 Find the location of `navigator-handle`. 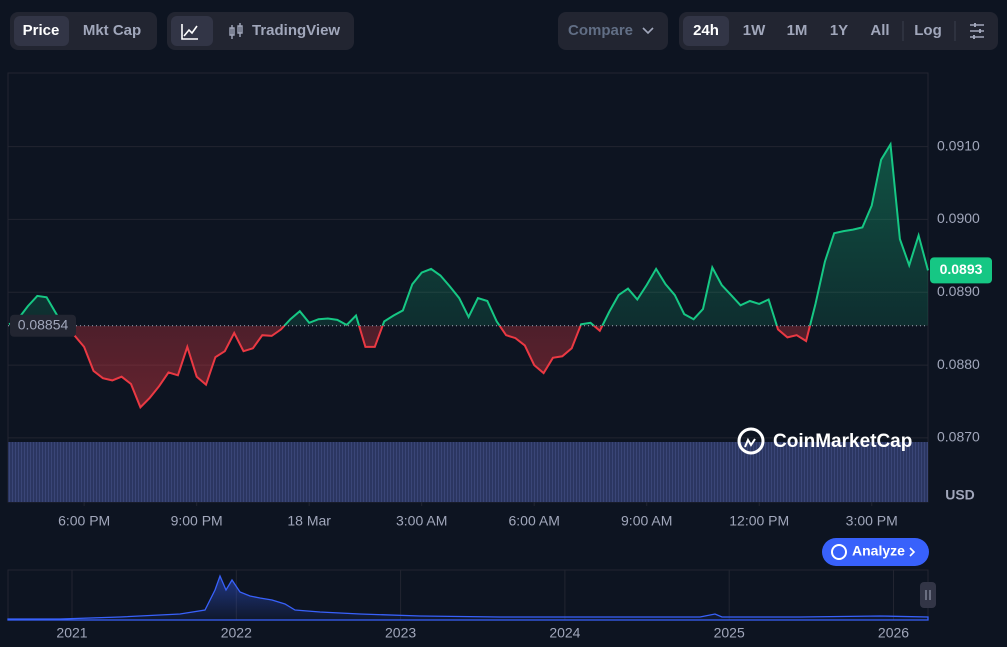

navigator-handle is located at coordinates (928, 595).